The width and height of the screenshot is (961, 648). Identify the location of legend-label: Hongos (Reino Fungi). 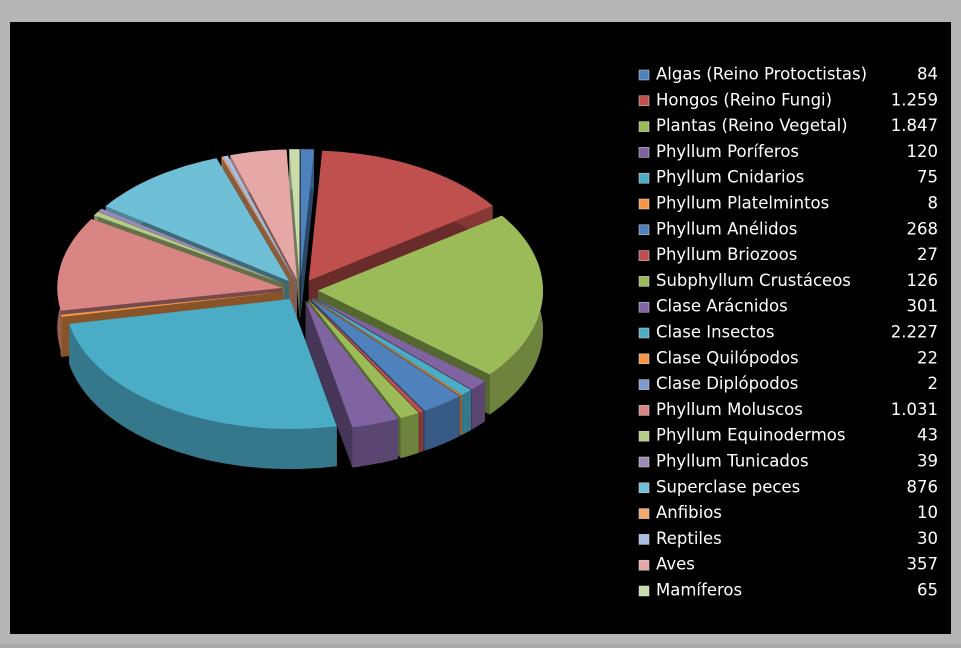
(744, 99).